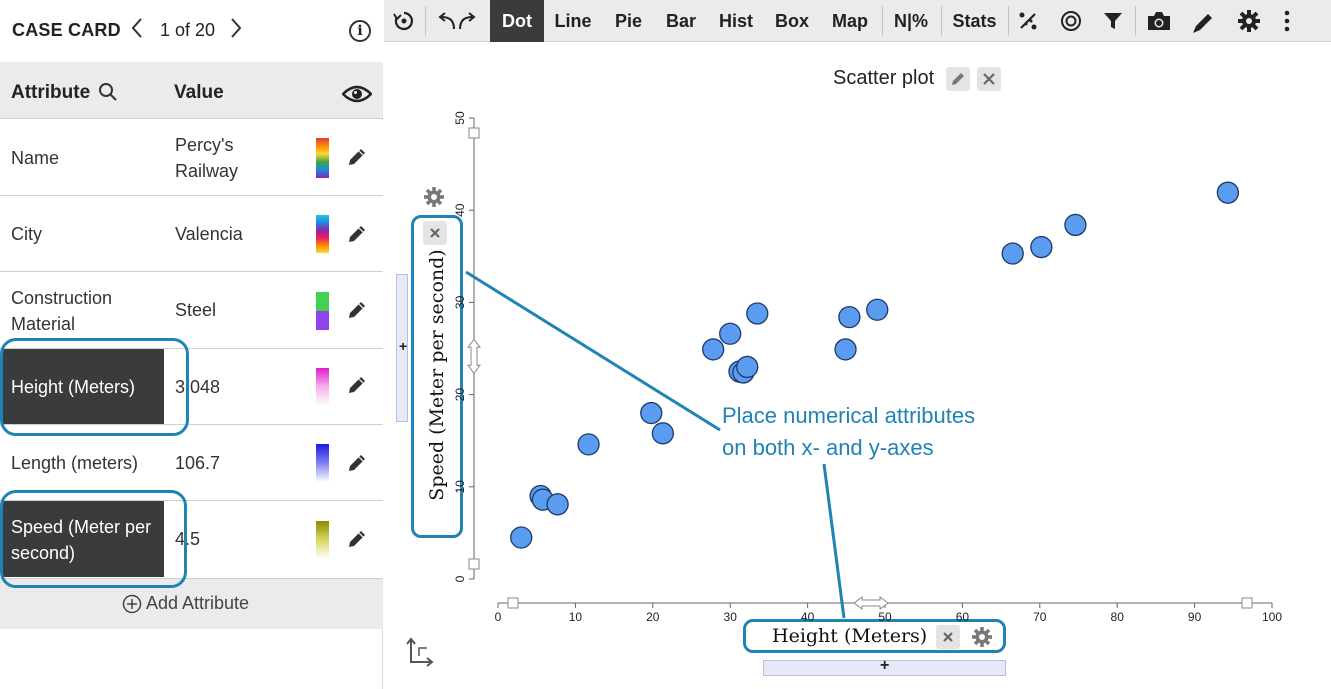 The height and width of the screenshot is (689, 1331). Describe the element at coordinates (207, 158) in the screenshot. I see `attribute-value: Percy's Railway` at that location.